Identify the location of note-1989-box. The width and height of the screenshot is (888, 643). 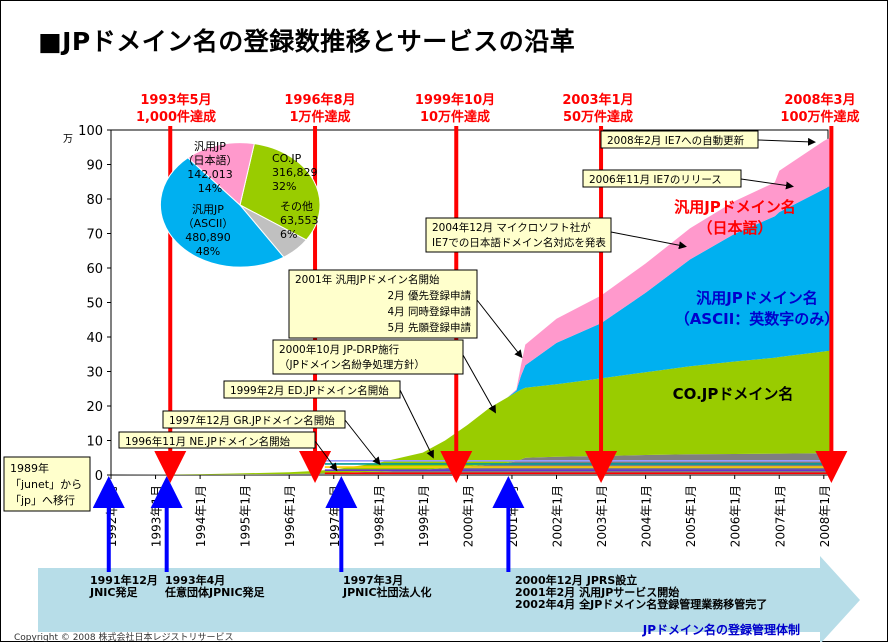
(47, 484).